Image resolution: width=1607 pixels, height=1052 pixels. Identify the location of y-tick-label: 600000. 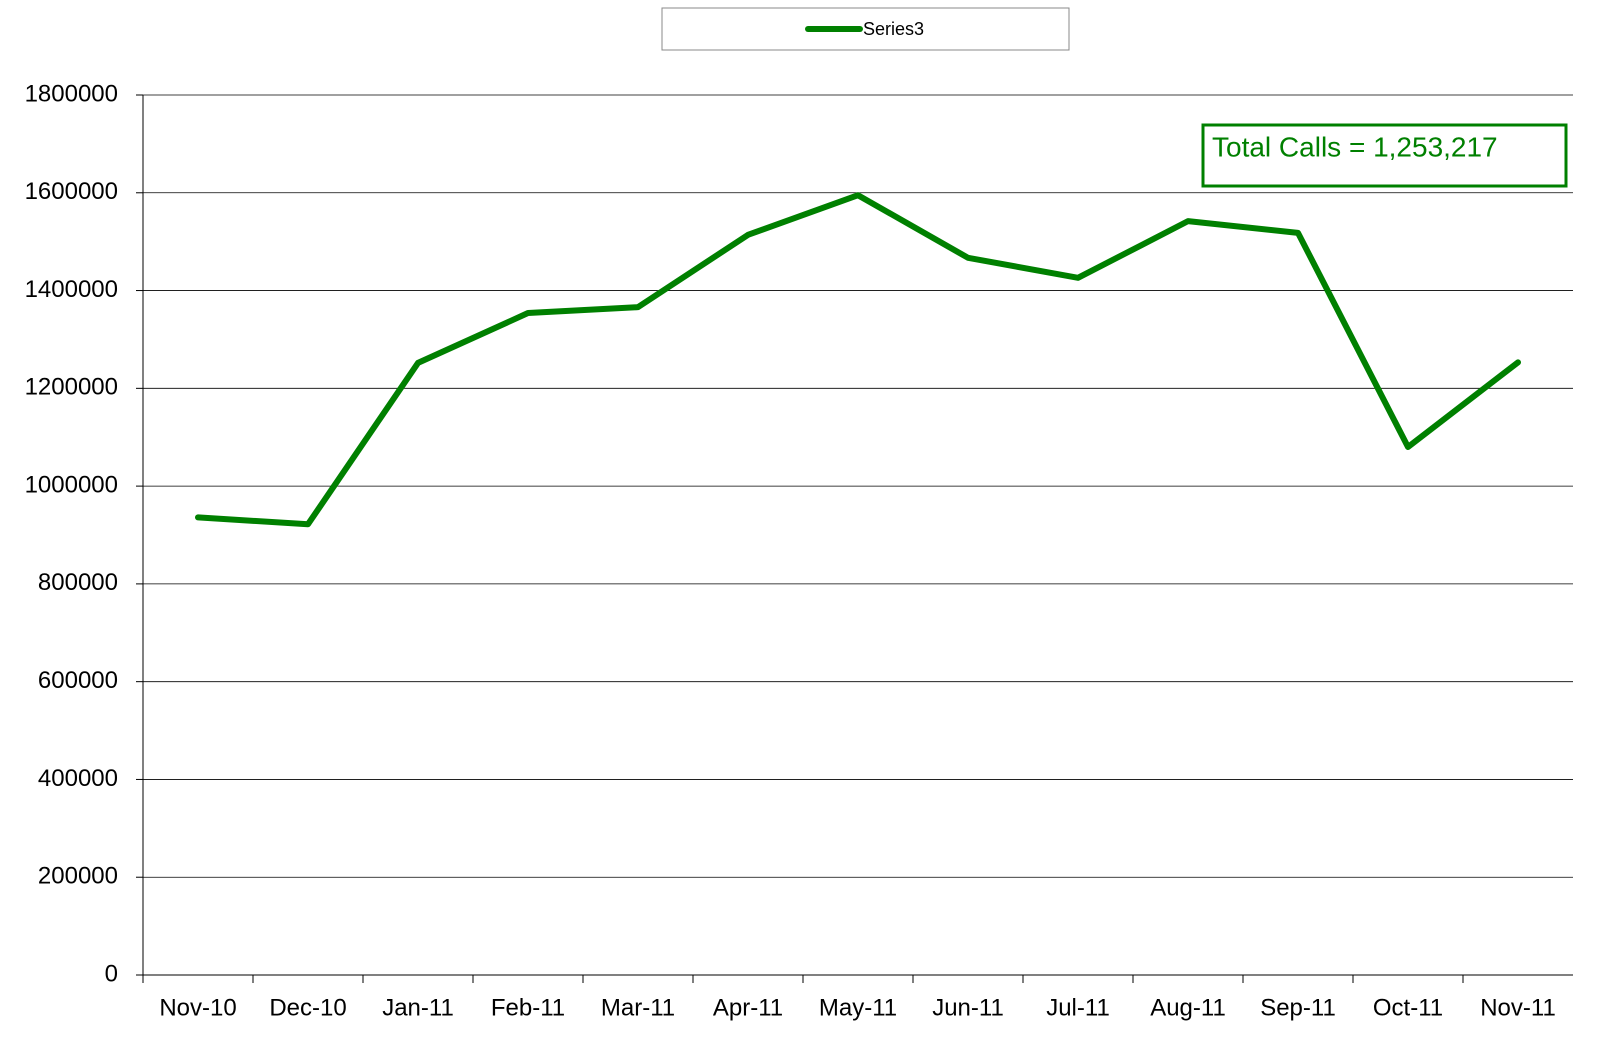
(78, 680).